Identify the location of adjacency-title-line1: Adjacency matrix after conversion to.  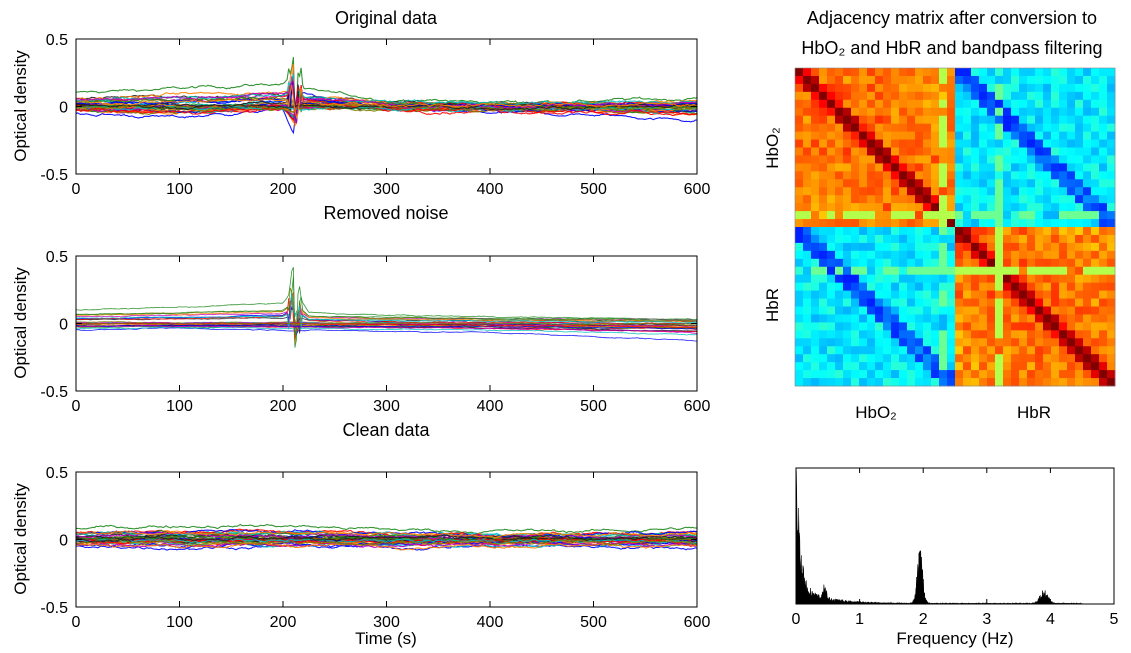
(952, 18).